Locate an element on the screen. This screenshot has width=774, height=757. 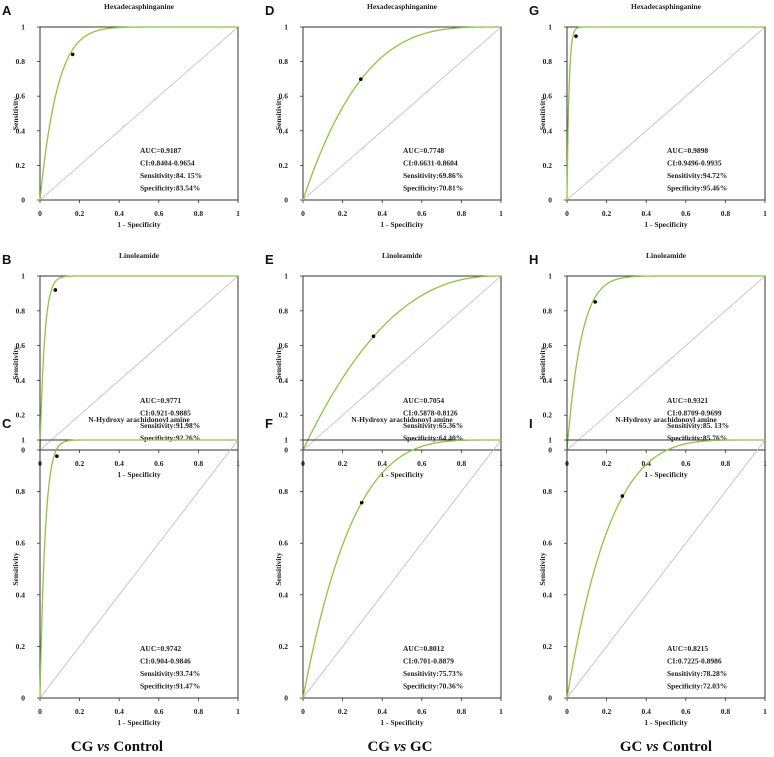
stat-line: Specificity:70.81% is located at coordinates (433, 188).